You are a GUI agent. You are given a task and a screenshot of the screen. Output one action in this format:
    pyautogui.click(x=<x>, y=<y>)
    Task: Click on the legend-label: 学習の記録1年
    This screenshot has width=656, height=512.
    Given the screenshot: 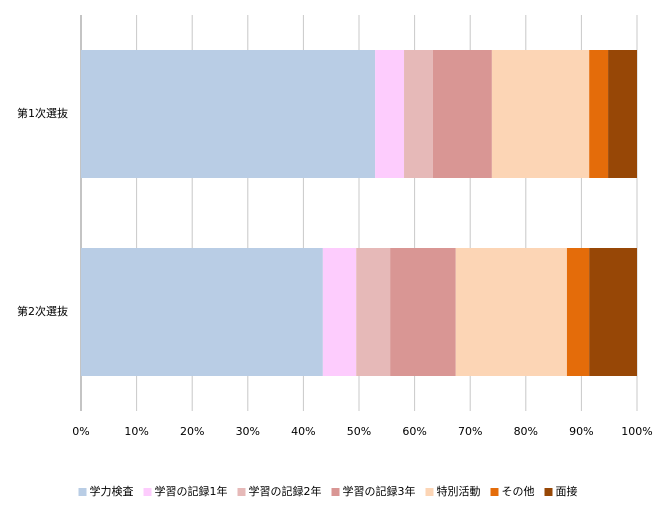 What is the action you would take?
    pyautogui.click(x=191, y=491)
    